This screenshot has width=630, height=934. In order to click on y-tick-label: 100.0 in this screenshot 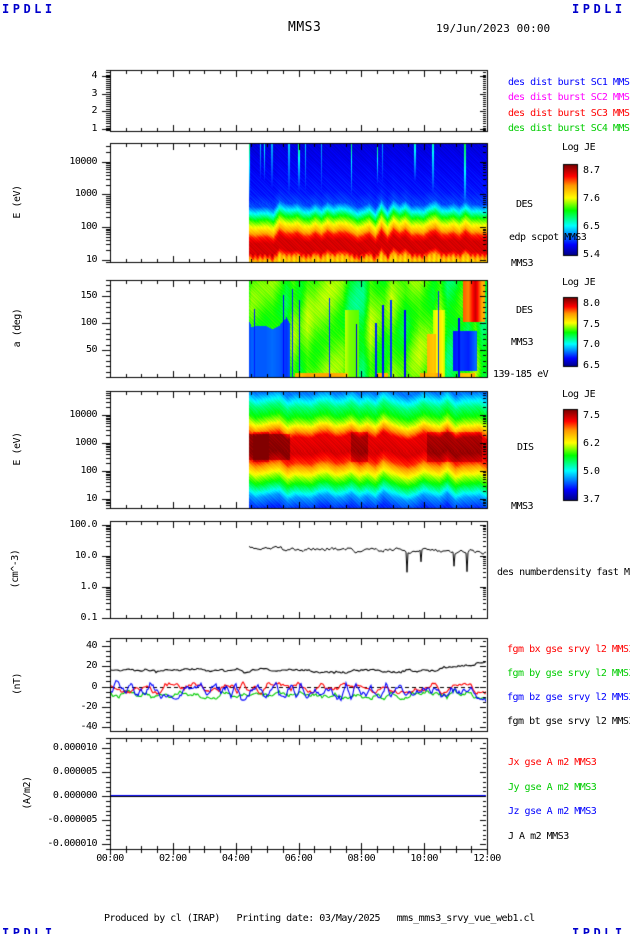, I will do `click(83, 524)`.